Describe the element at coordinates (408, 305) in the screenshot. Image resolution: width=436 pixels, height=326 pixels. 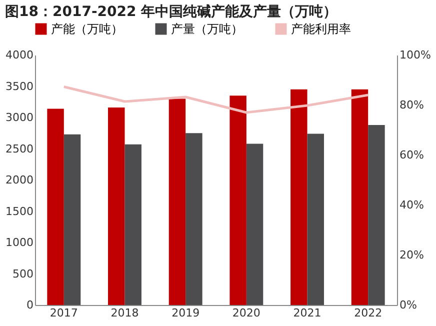
I see `y2-tick-label: 0%` at that location.